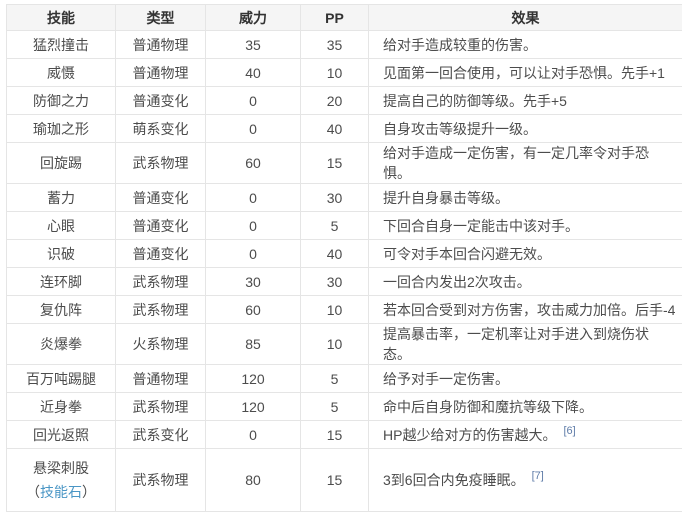 This screenshot has width=682, height=512. Describe the element at coordinates (454, 480) in the screenshot. I see `effect-text: 3到6回合内免疫睡眠。` at that location.